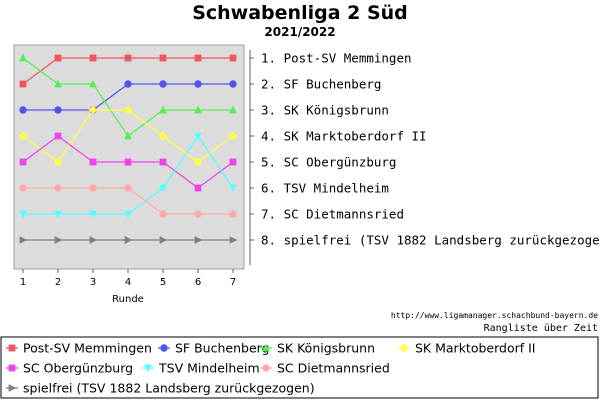 This screenshot has height=400, width=600. Describe the element at coordinates (336, 58) in the screenshot. I see `ranking-label: 1. Post-SV Memmingen` at that location.